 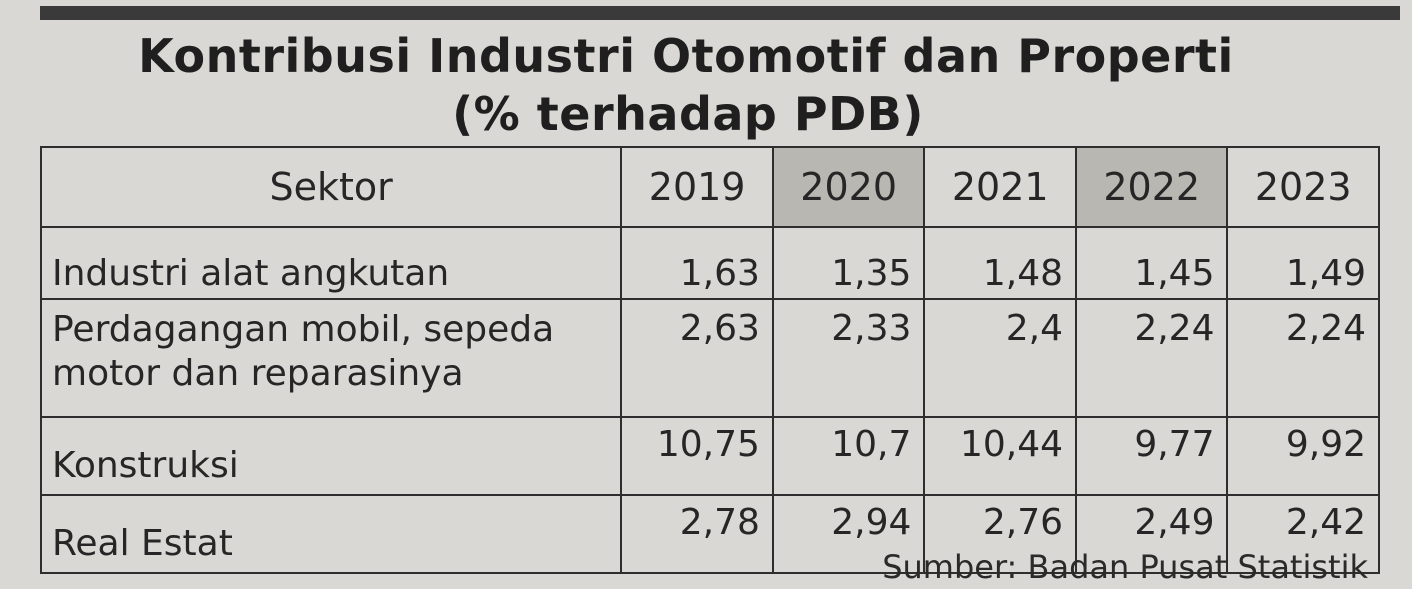 What do you see at coordinates (1000, 358) in the screenshot?
I see `cell-value: 2,4` at bounding box center [1000, 358].